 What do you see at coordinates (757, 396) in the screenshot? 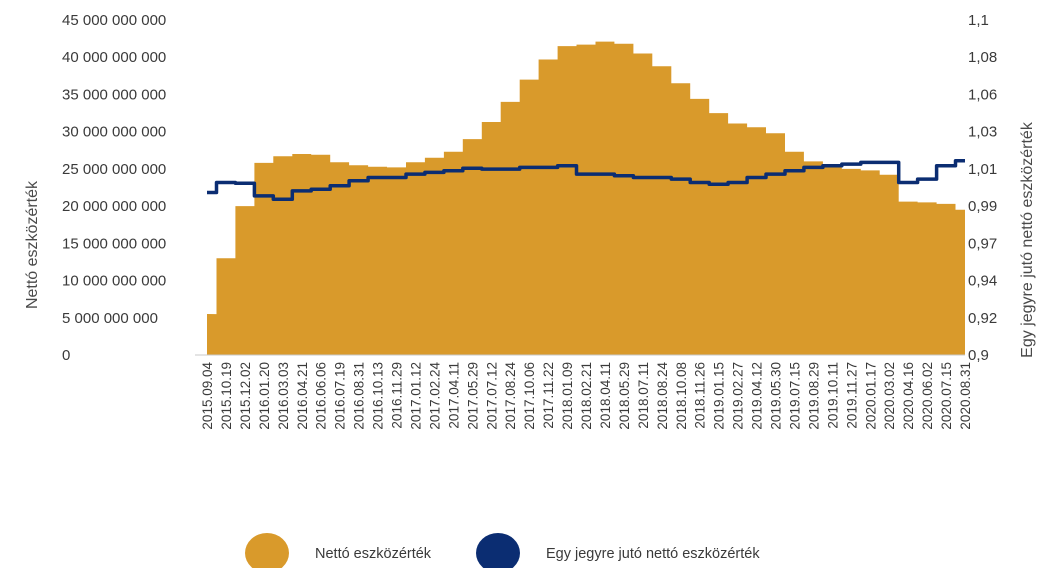
I see `x-tick-label: 2019.04.12` at bounding box center [757, 396].